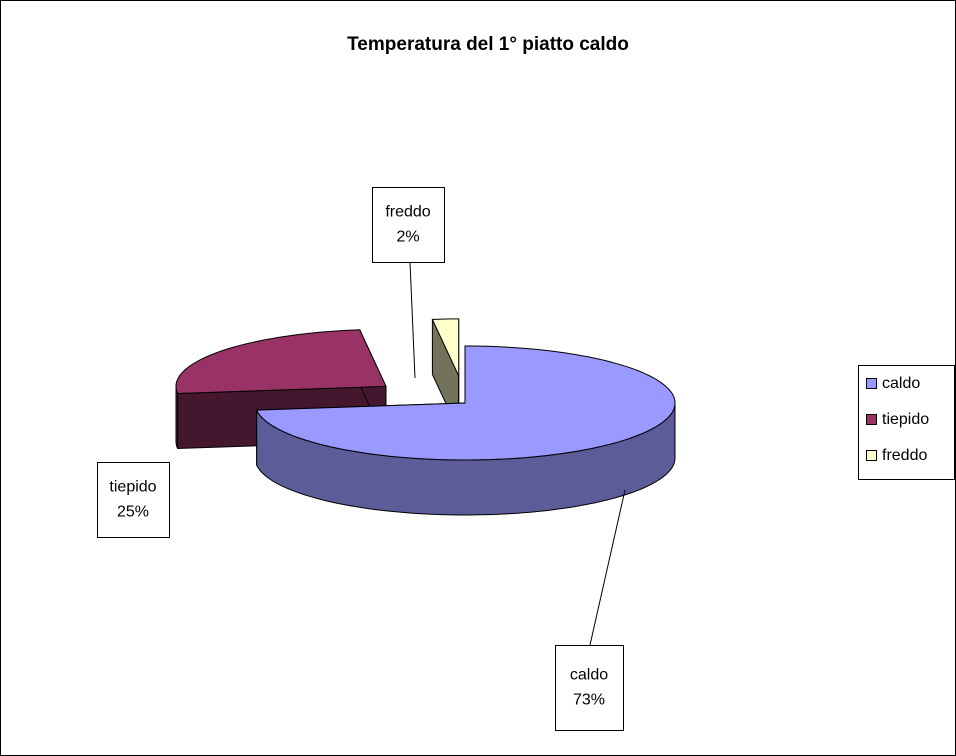 This screenshot has width=956, height=756. What do you see at coordinates (904, 455) in the screenshot?
I see `legend-label: freddo` at bounding box center [904, 455].